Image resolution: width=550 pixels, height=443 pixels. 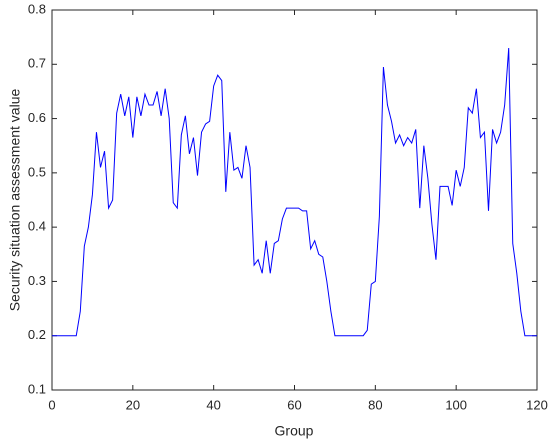 I want to click on y-axis-label: Security situation assessment value, so click(x=15, y=200).